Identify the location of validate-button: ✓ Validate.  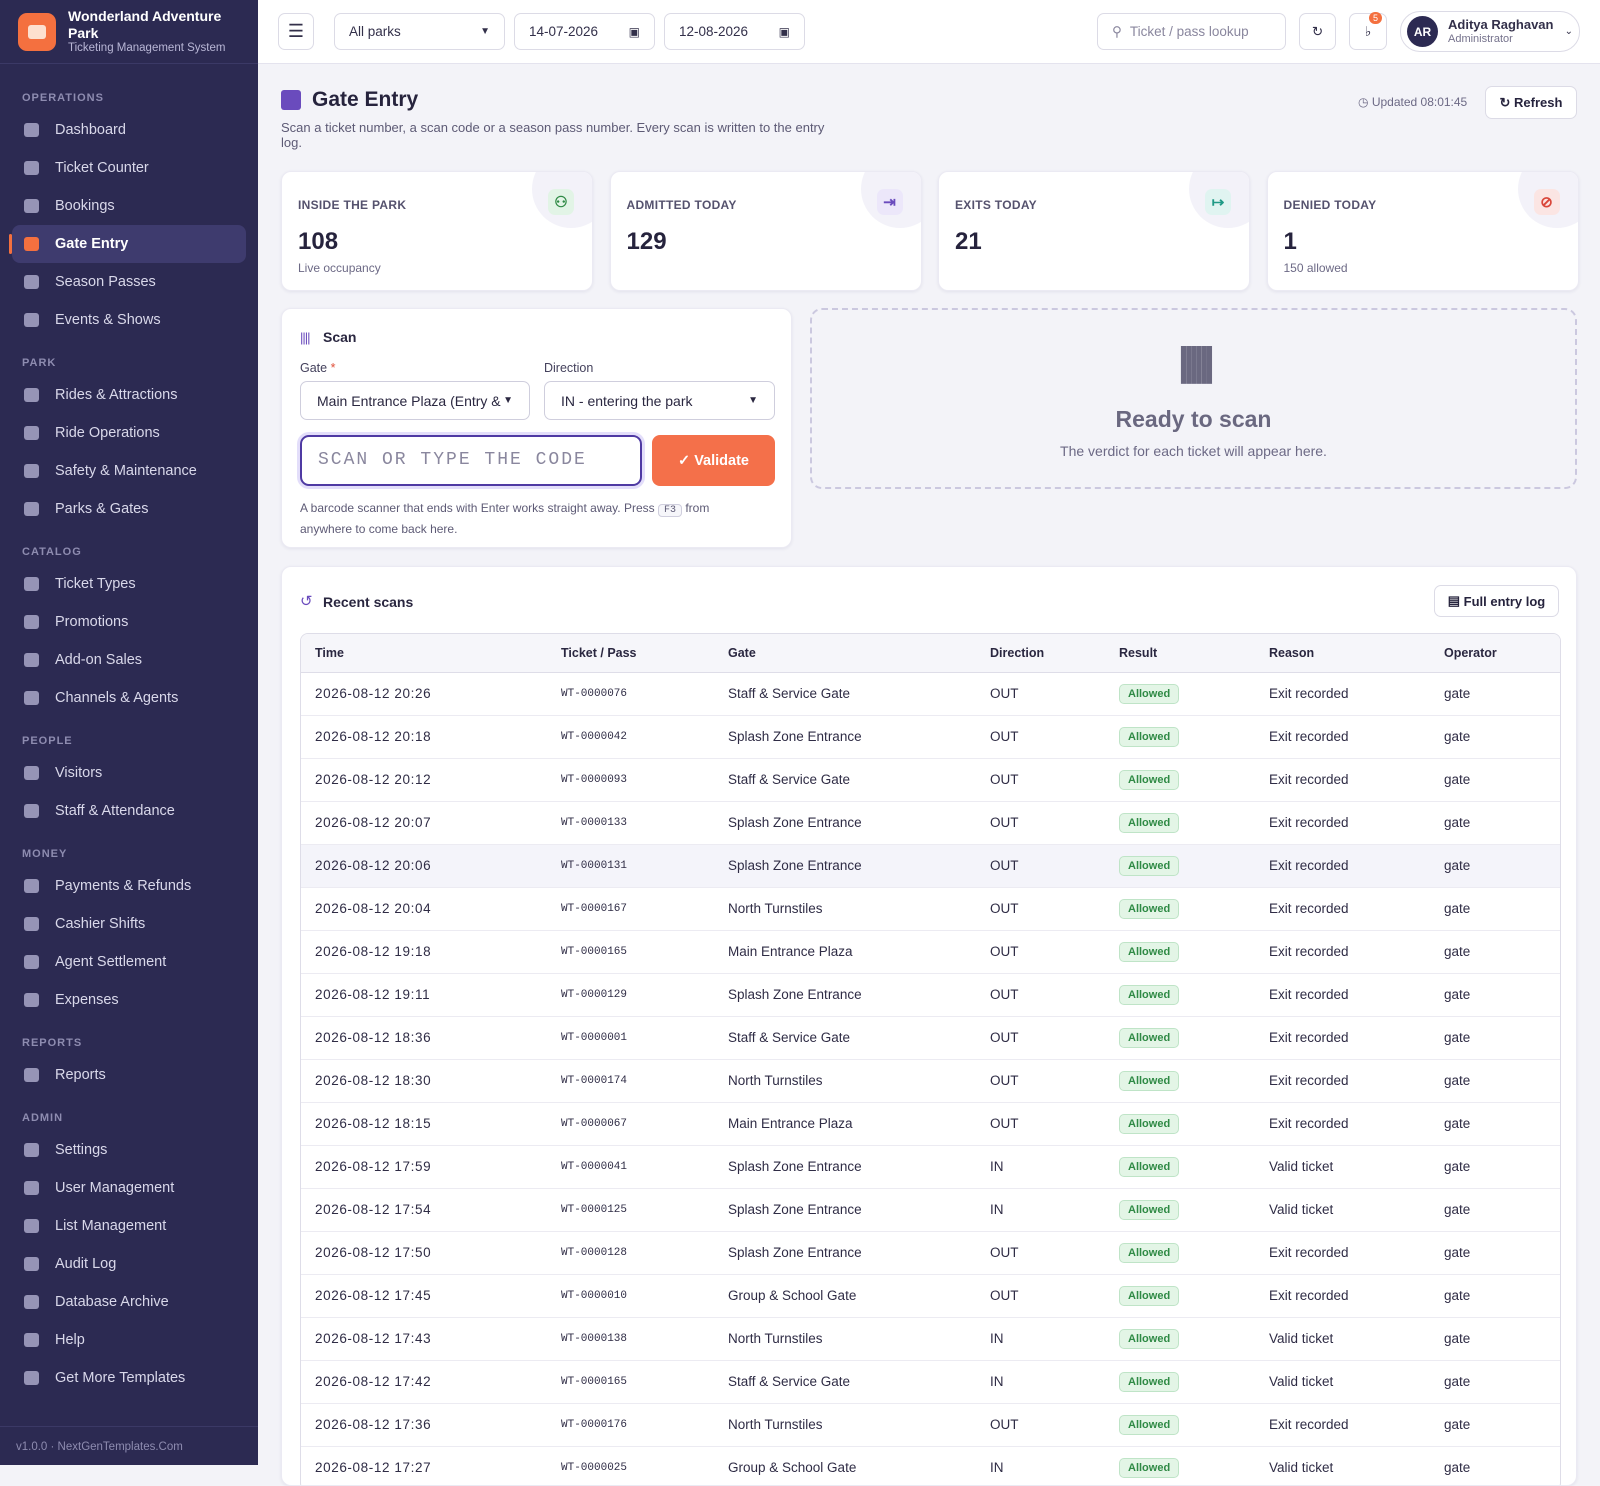
(713, 460).